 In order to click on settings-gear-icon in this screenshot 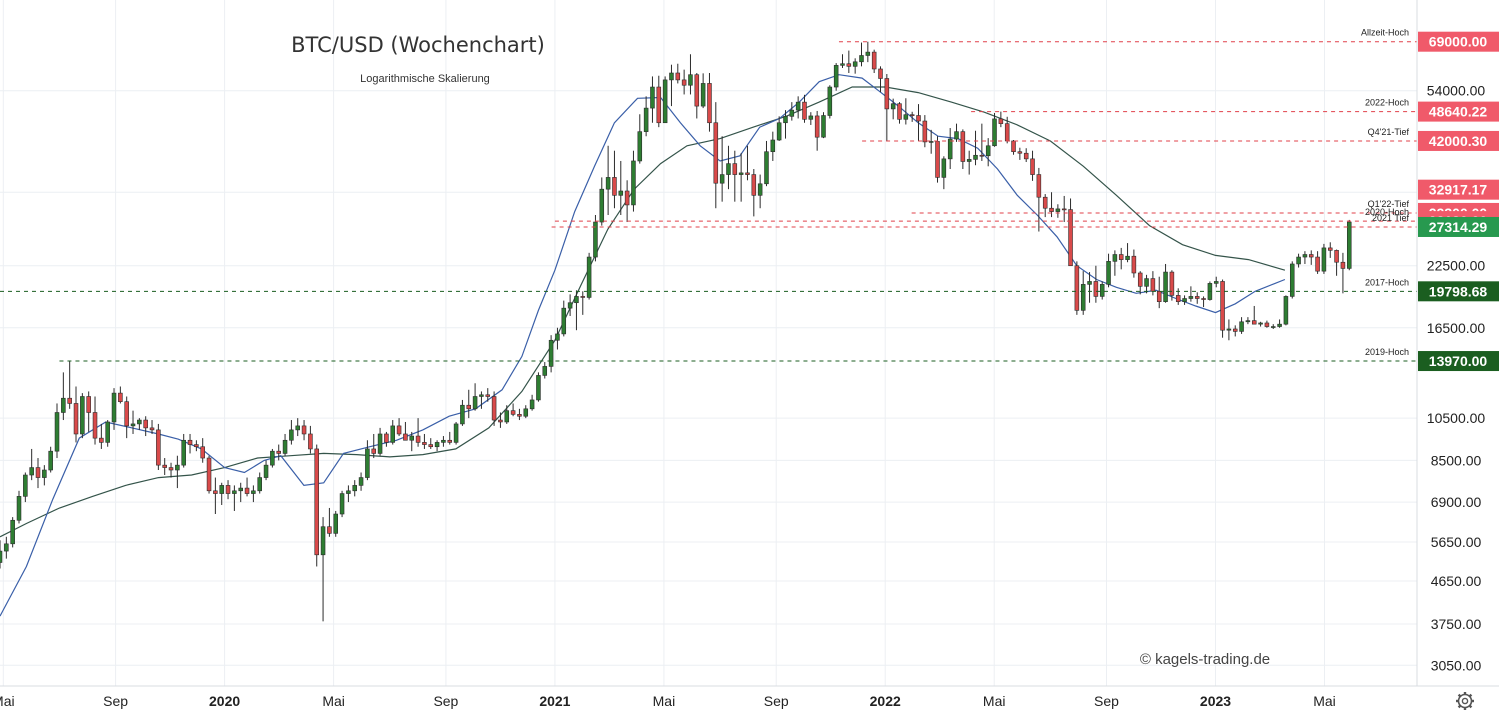, I will do `click(1465, 701)`.